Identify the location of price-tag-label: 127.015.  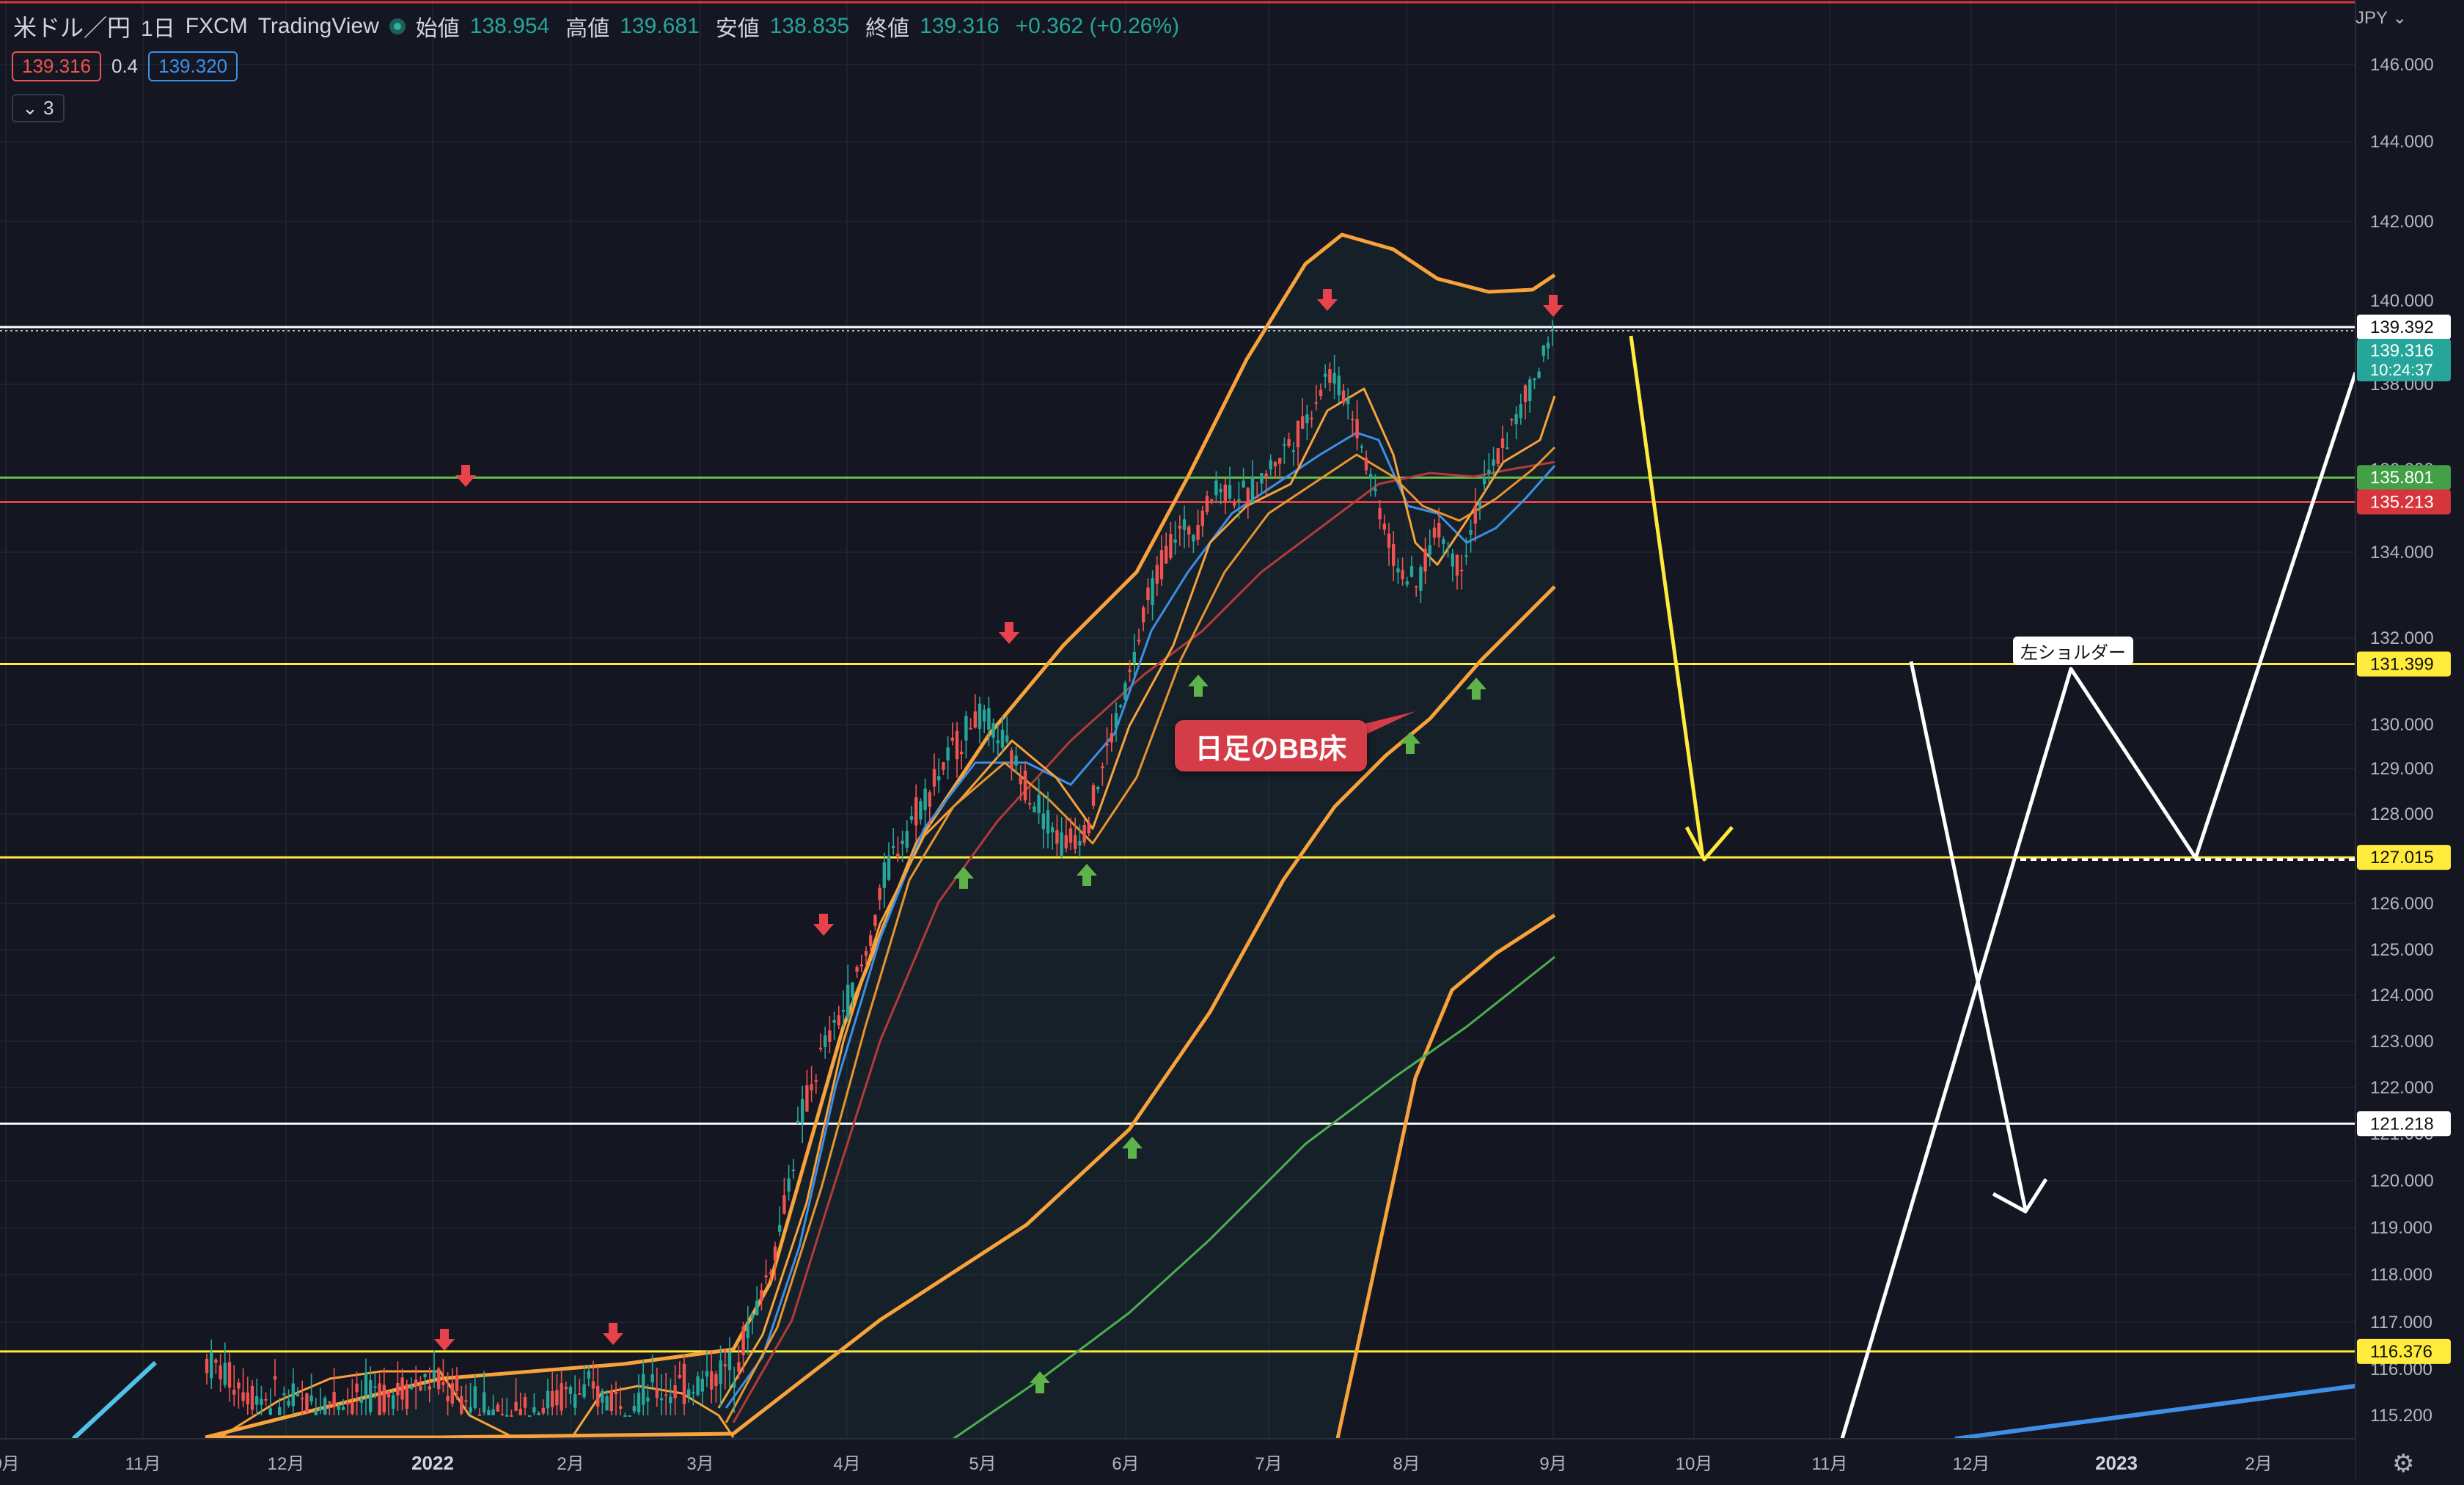
(2402, 858).